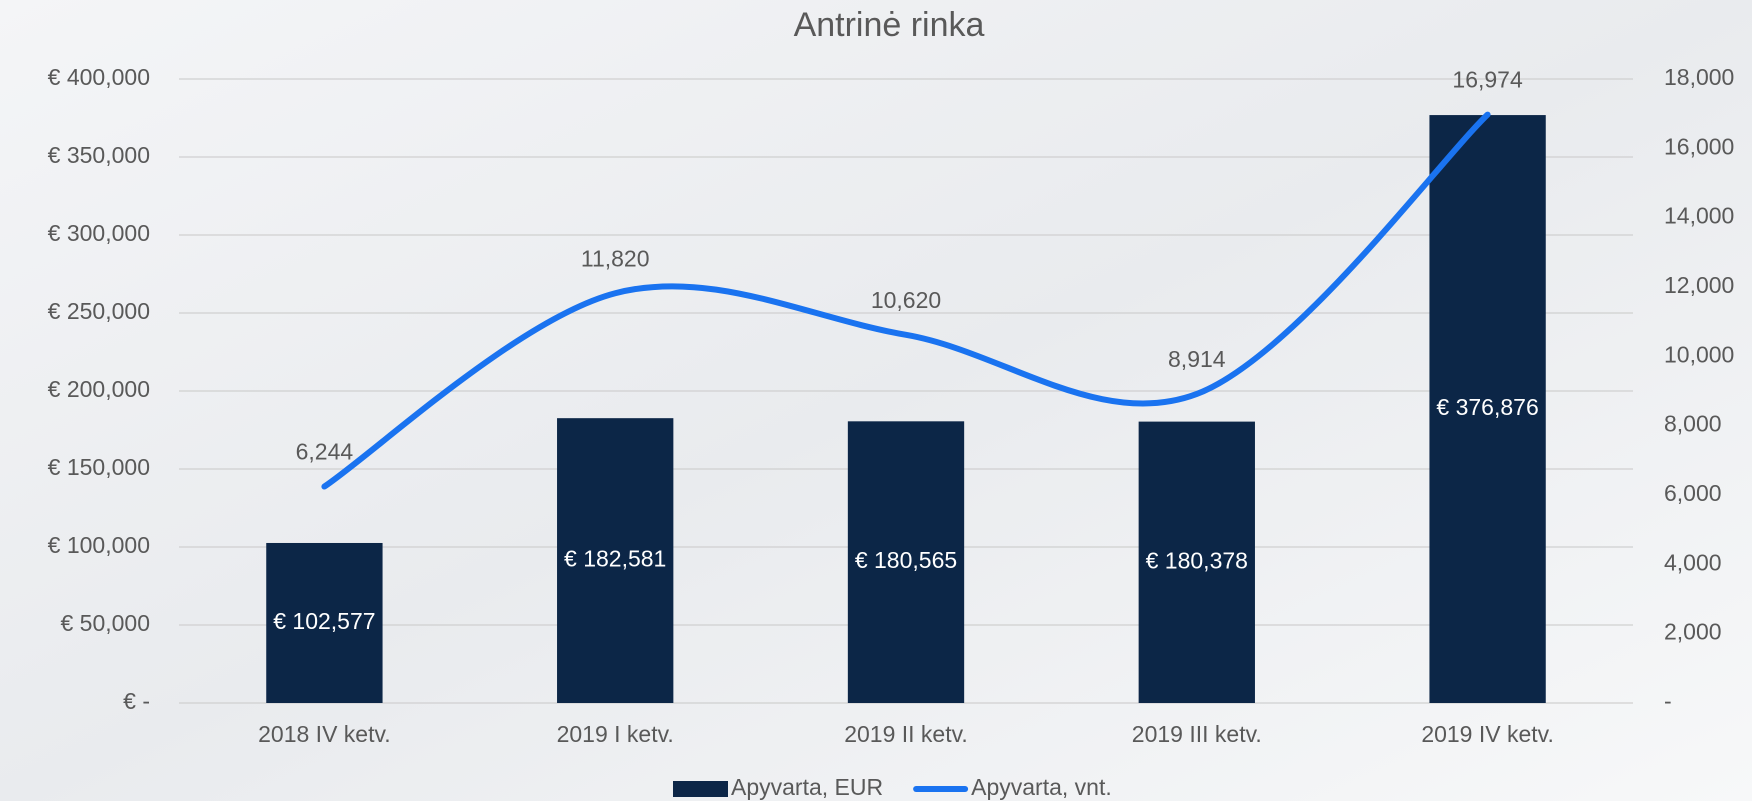 The width and height of the screenshot is (1752, 801). I want to click on y2-tick-label: 4,000, so click(1693, 562).